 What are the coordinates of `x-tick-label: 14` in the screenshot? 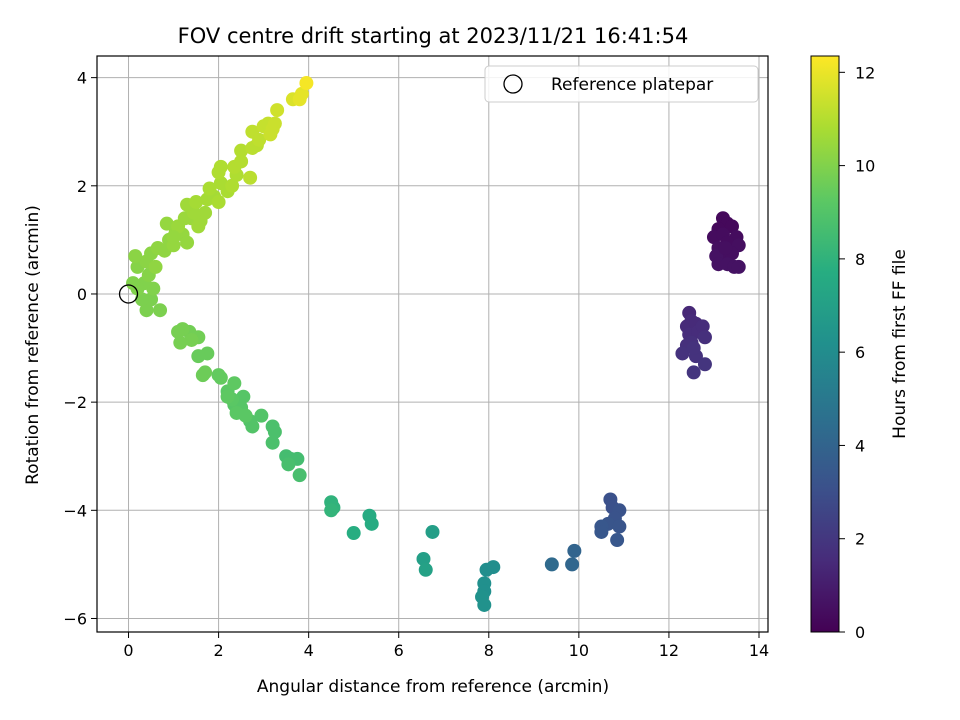 It's located at (759, 650).